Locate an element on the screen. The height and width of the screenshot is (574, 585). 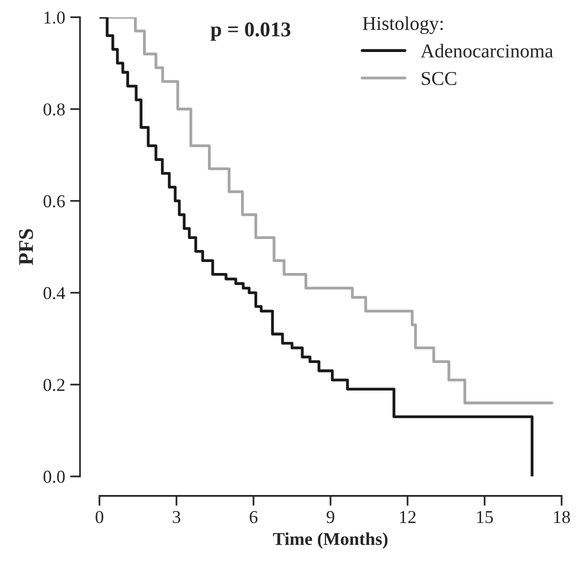
x-tick-label: 3 is located at coordinates (176, 517).